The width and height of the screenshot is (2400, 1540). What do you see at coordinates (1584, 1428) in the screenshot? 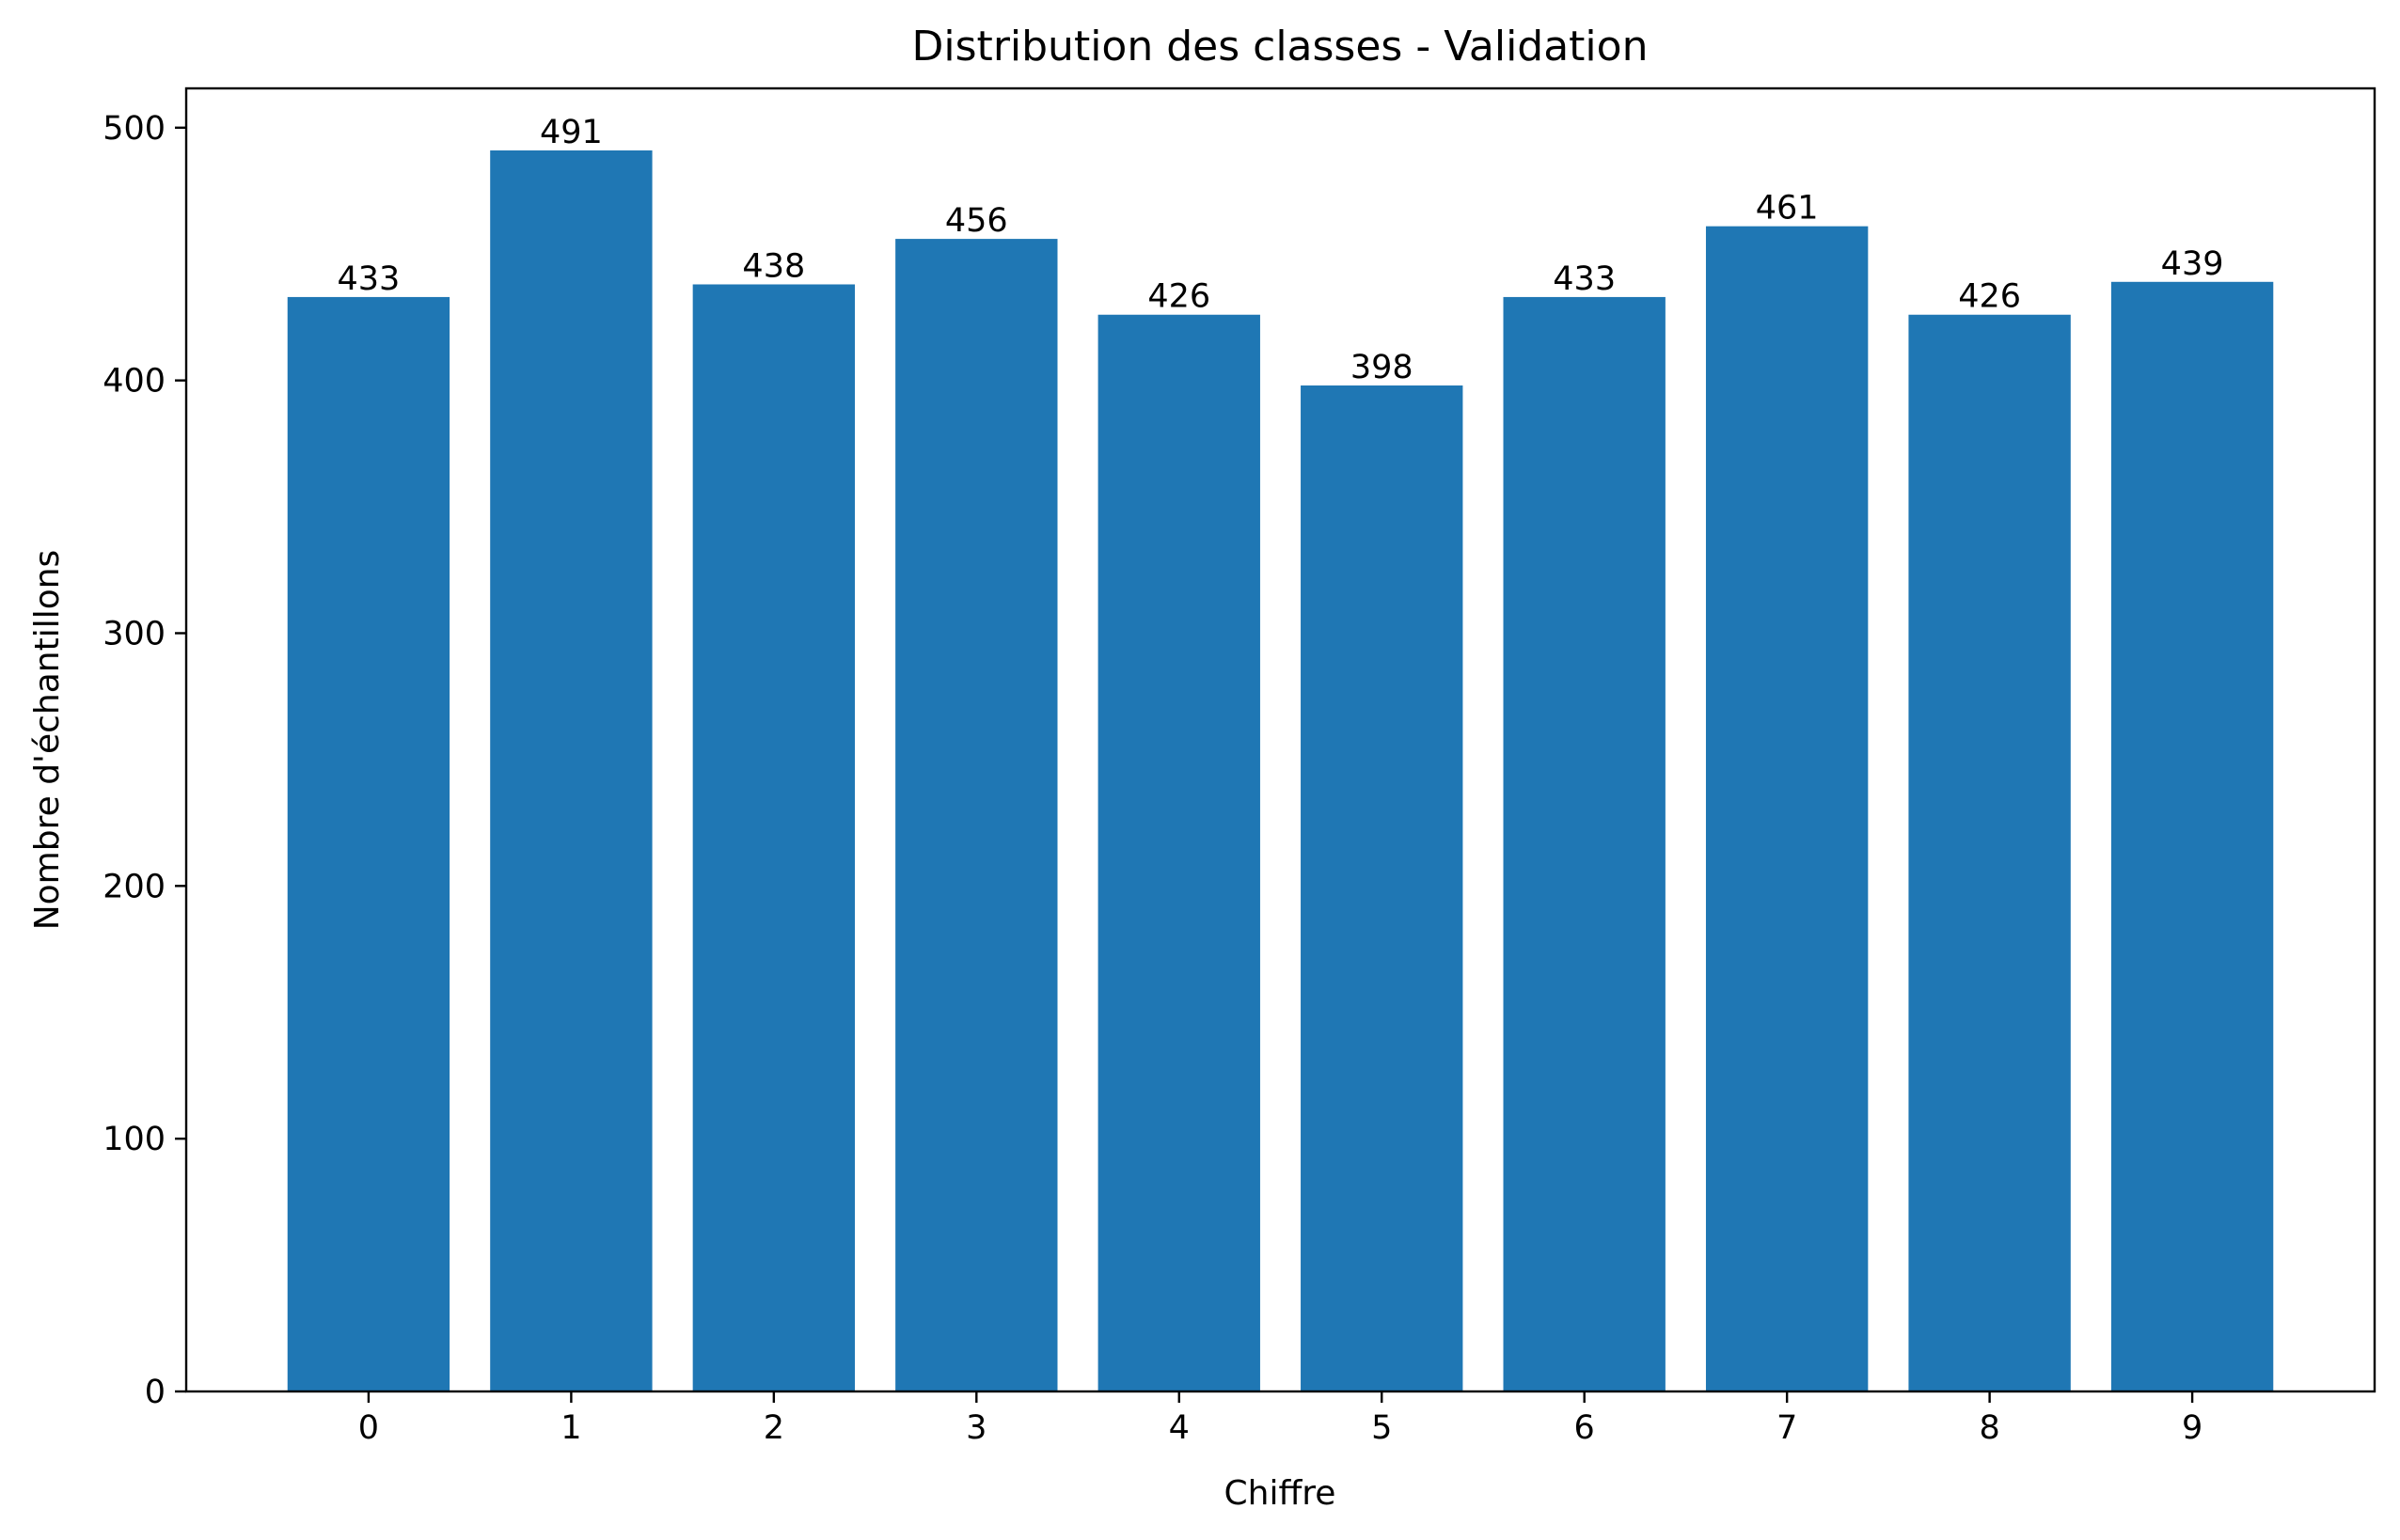
I see `x-tick-label-6: 6` at bounding box center [1584, 1428].